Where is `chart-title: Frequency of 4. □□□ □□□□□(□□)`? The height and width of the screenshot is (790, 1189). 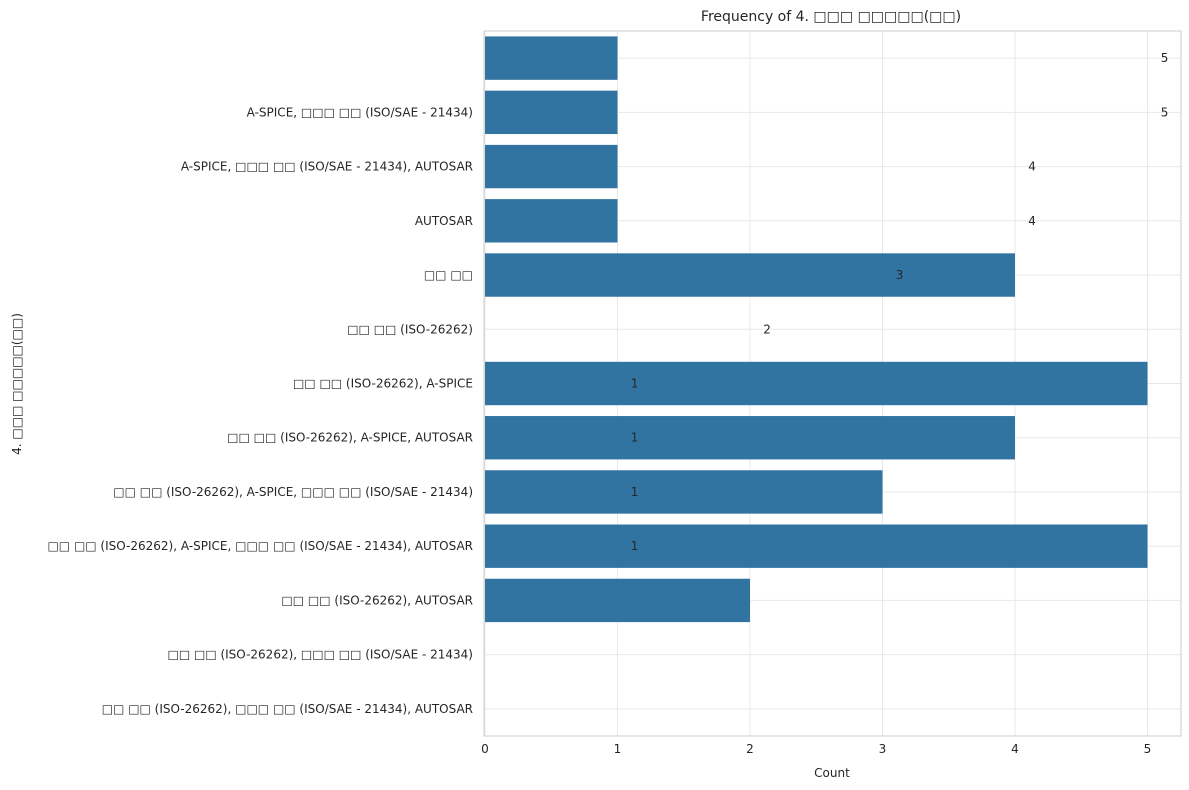
chart-title: Frequency of 4. □□□ □□□□□(□□) is located at coordinates (831, 17).